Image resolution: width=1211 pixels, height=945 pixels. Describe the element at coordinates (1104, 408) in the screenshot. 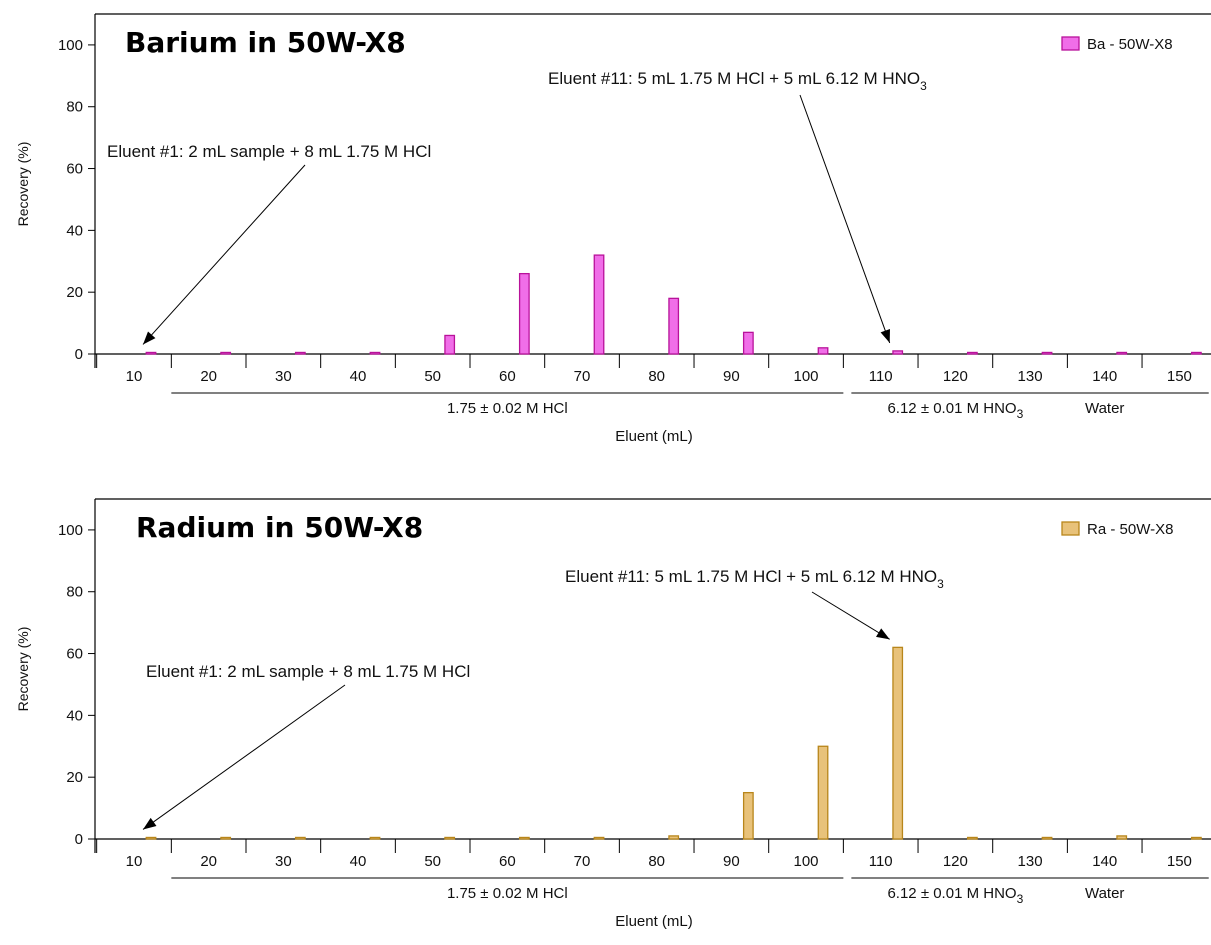

I see `region-label-text: Water` at that location.